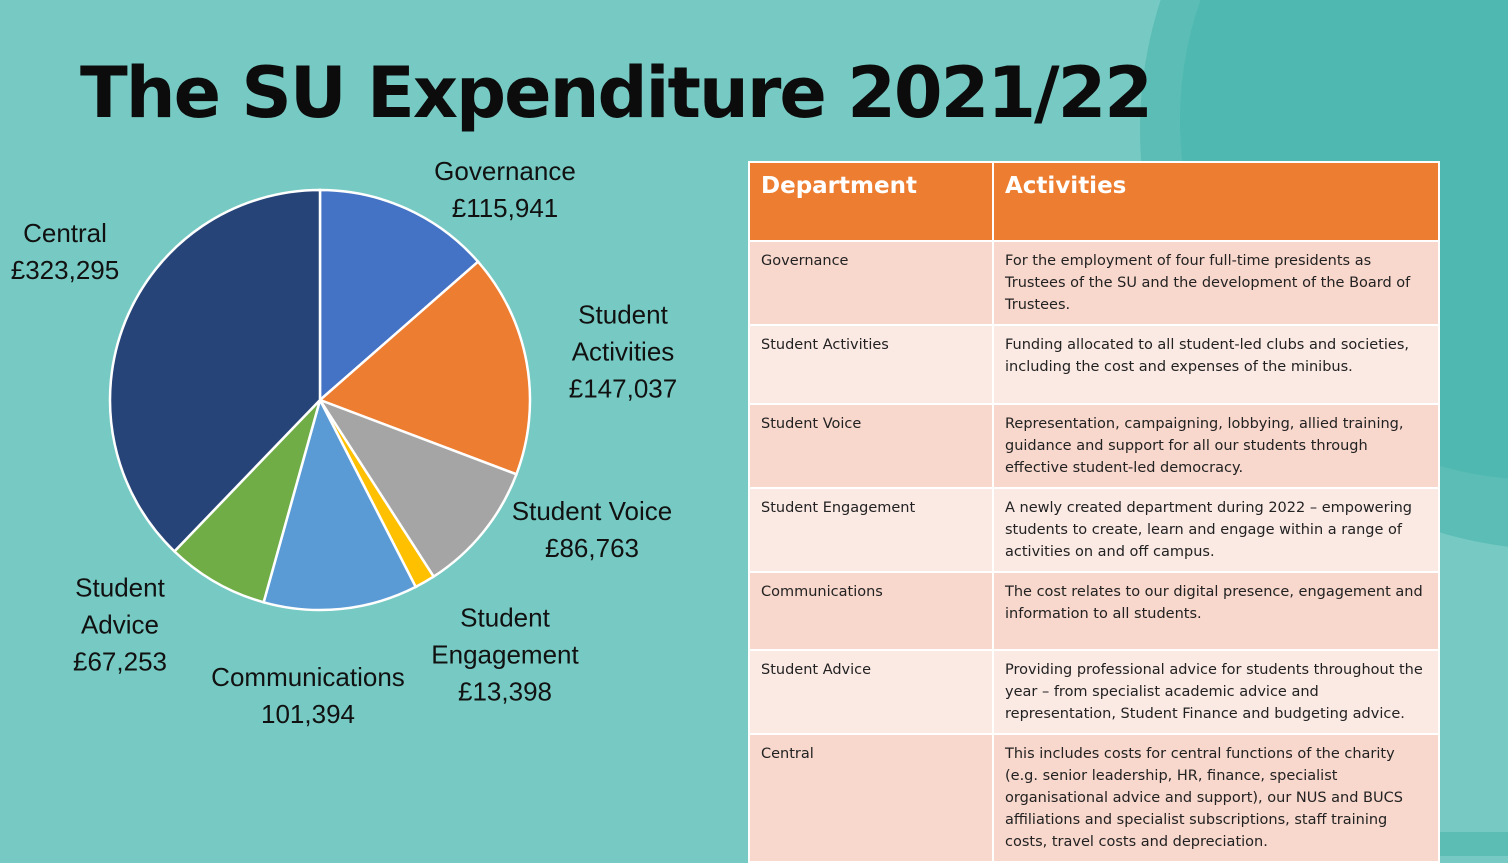 Image resolution: width=1508 pixels, height=863 pixels. I want to click on category-label: Governance, so click(505, 171).